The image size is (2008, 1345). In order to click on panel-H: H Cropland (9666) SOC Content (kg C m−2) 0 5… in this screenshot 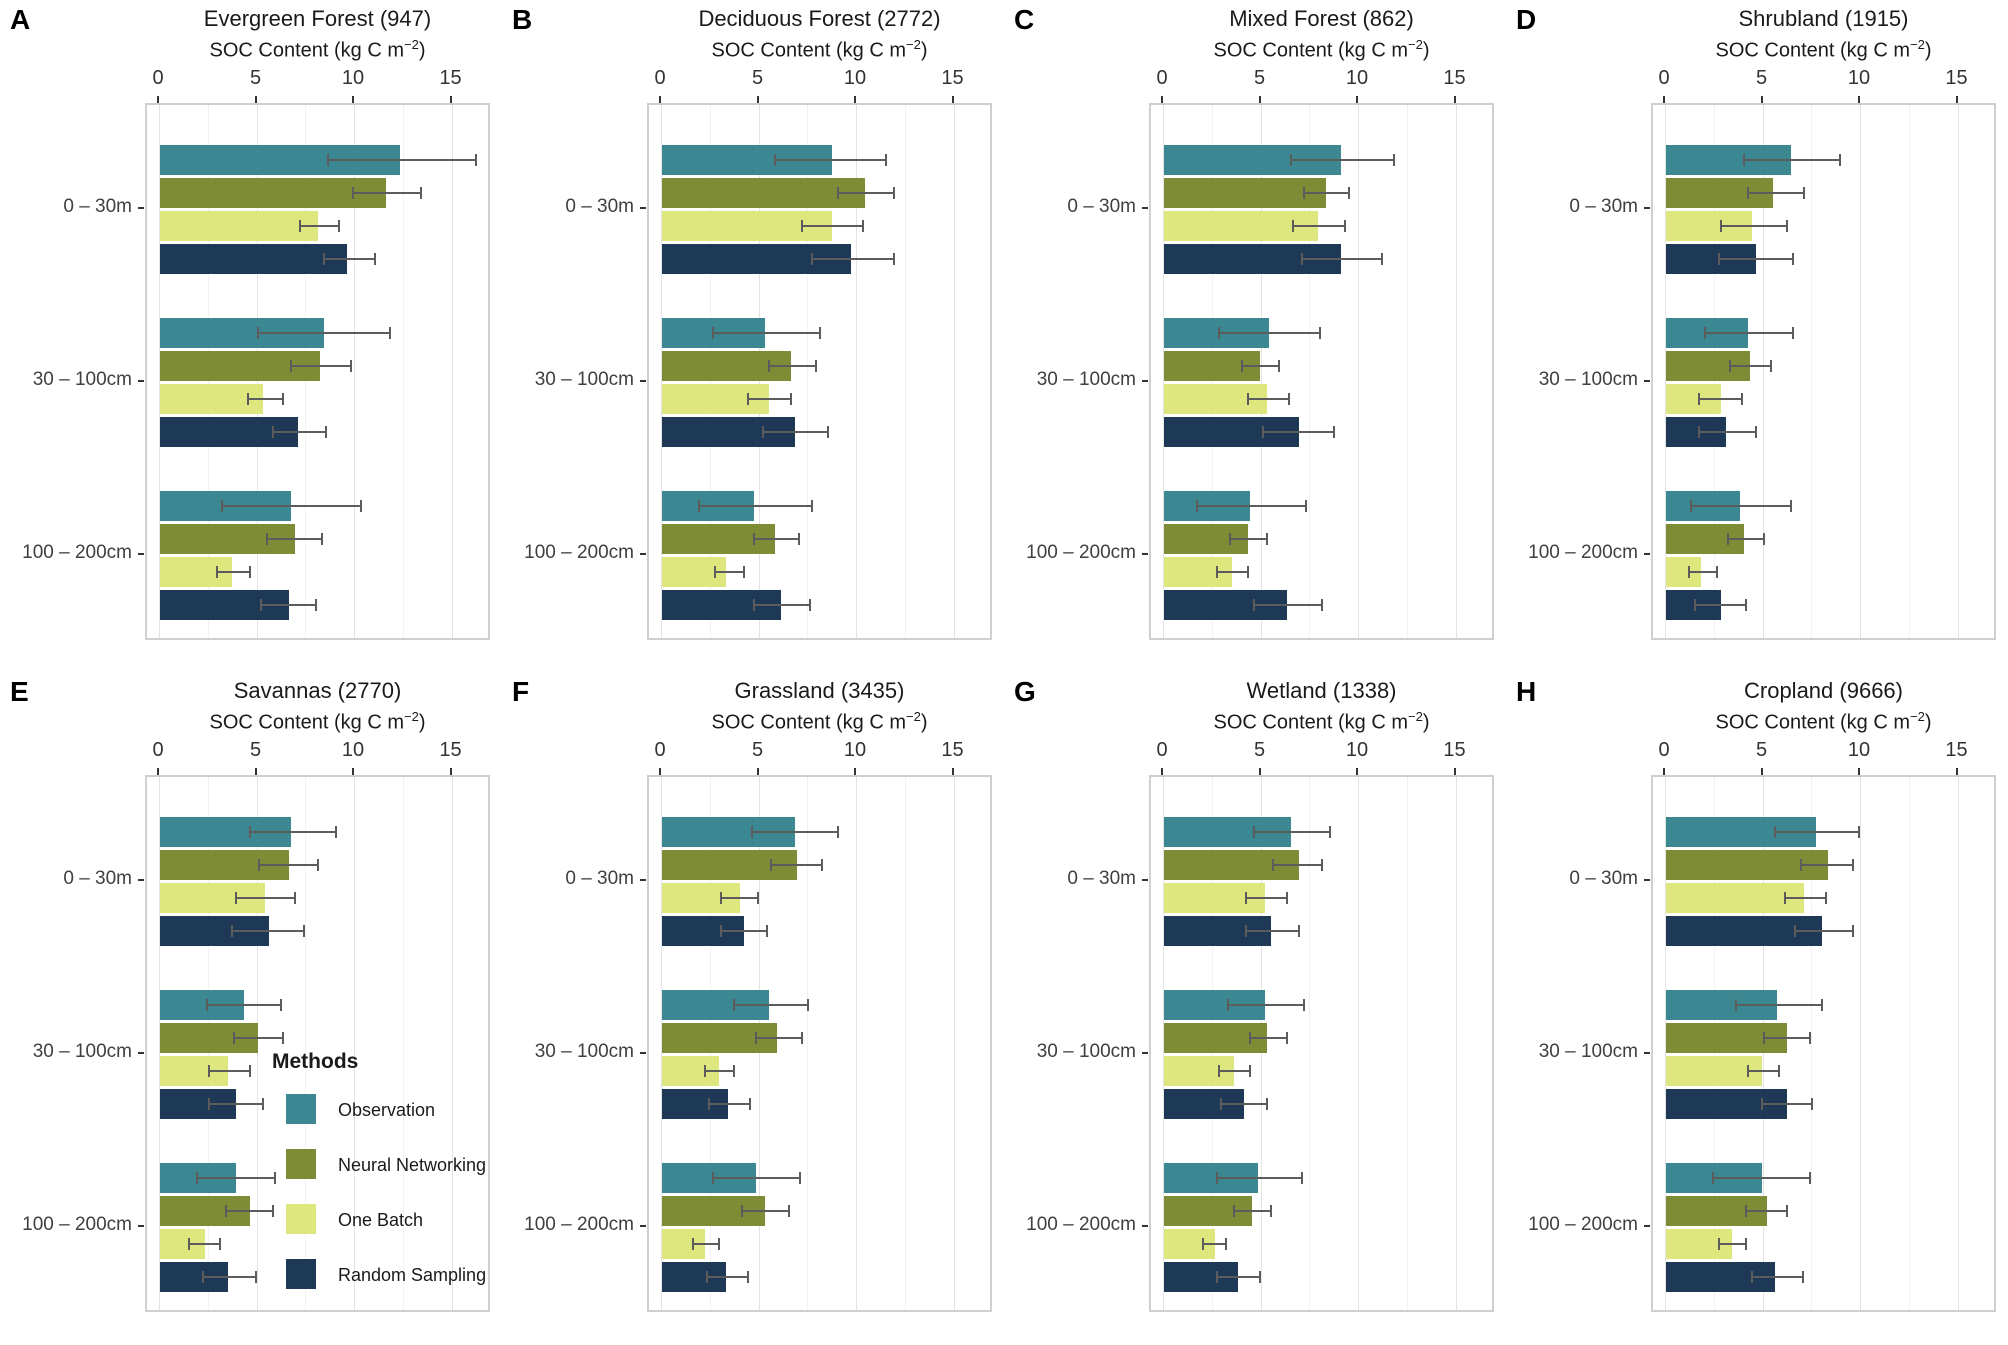, I will do `click(1757, 1008)`.